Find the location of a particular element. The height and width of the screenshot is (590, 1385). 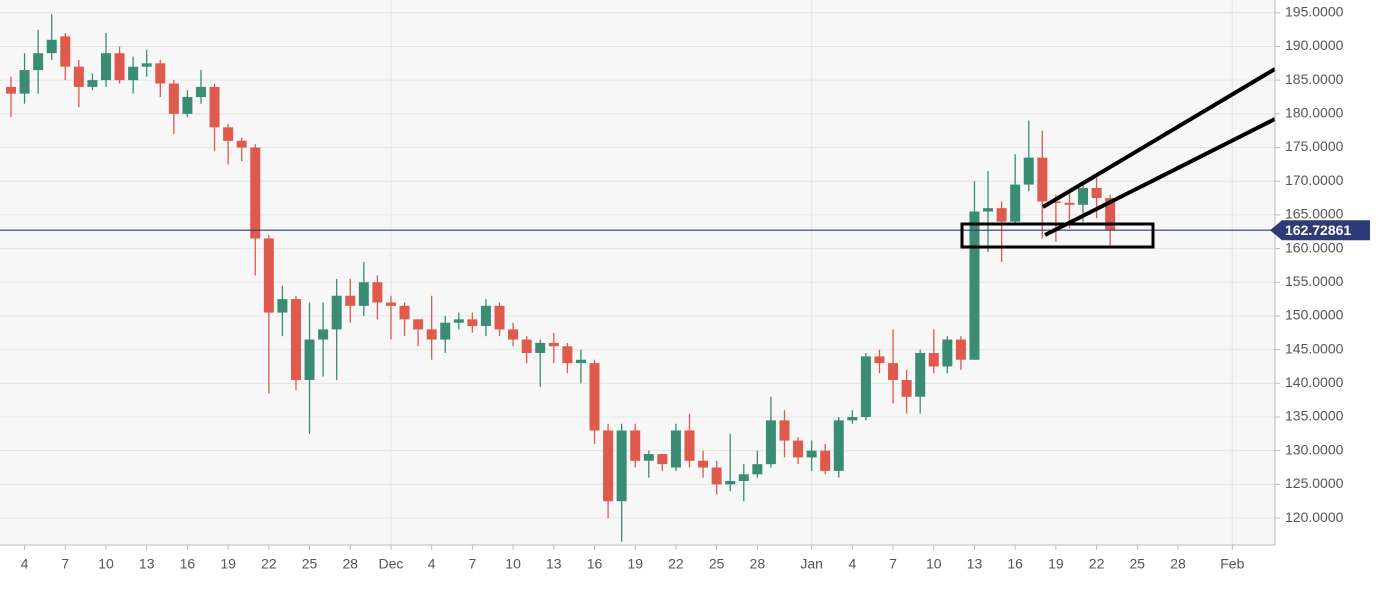

support-box is located at coordinates (1057, 235).